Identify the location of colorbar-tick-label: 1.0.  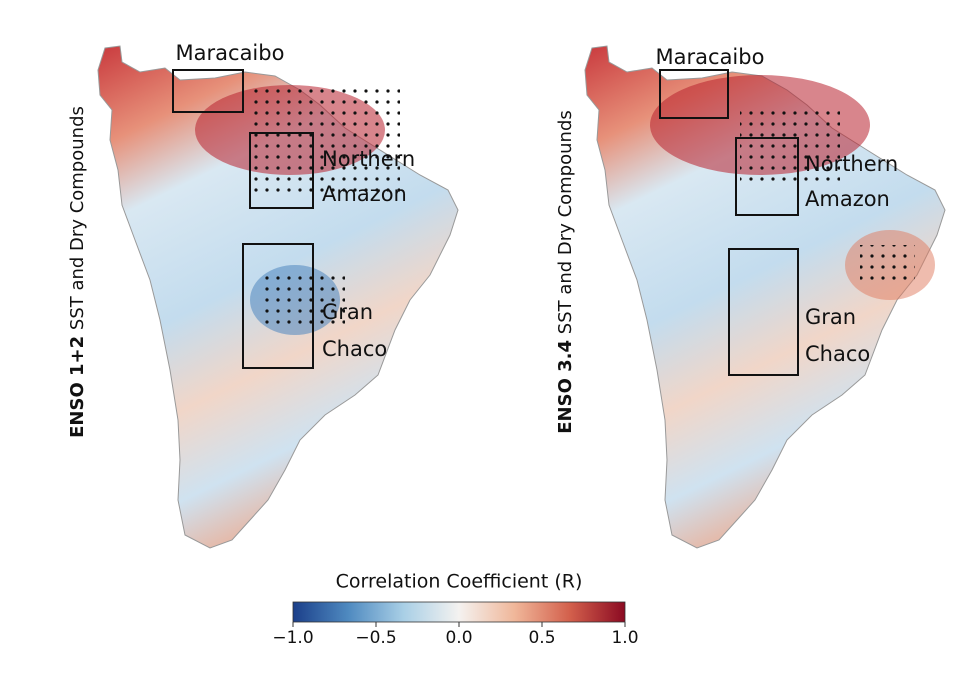
(624, 638).